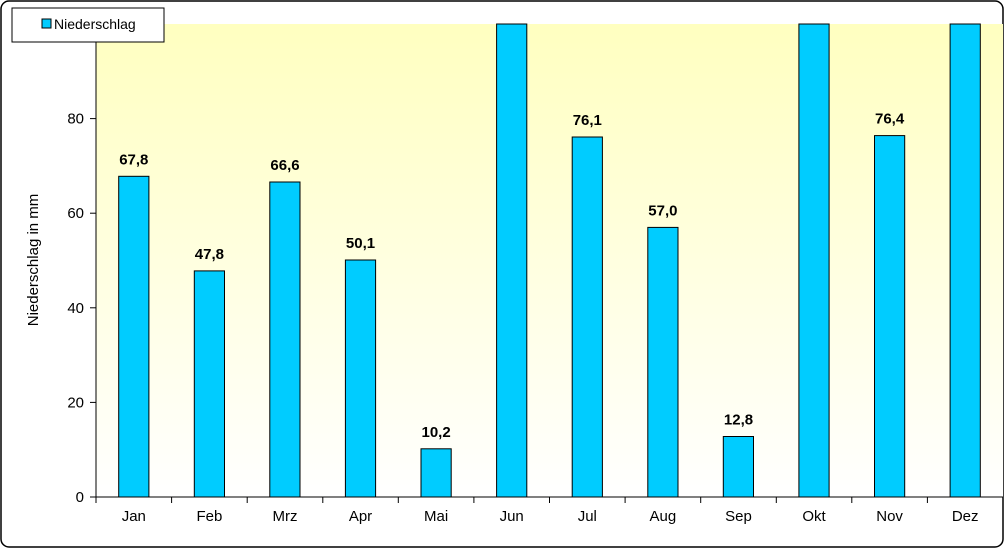 Image resolution: width=1004 pixels, height=553 pixels. Describe the element at coordinates (134, 336) in the screenshot. I see `bar-jan` at that location.